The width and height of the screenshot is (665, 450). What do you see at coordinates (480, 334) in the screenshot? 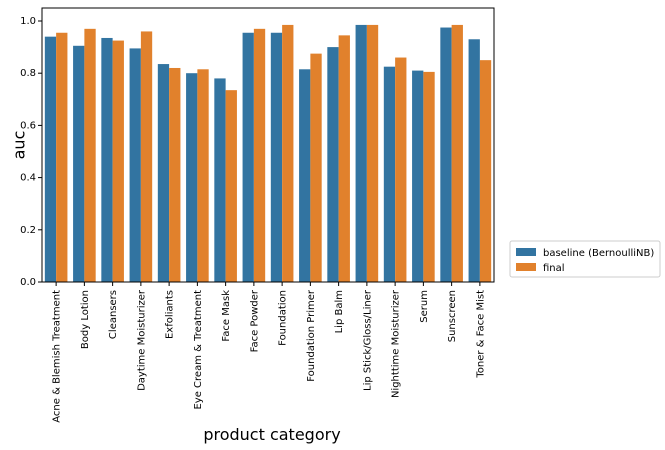
I see `x-tick-label: Toner & Face Mist` at bounding box center [480, 334].